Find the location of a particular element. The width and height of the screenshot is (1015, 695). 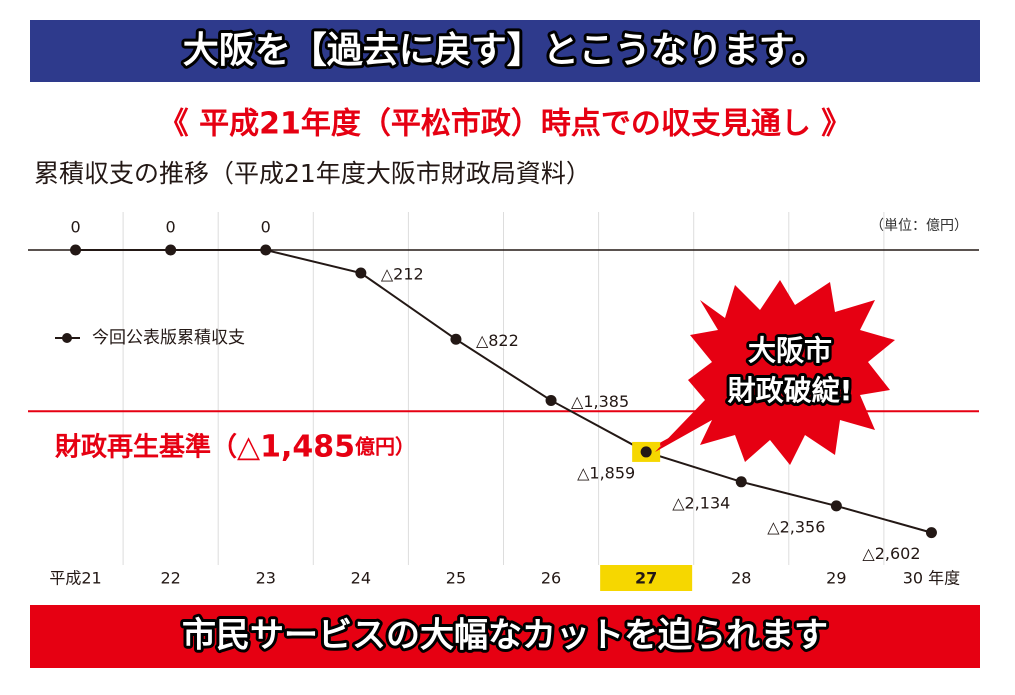

threshold-label: 財政再生基準（△1,485億円） is located at coordinates (235, 446).